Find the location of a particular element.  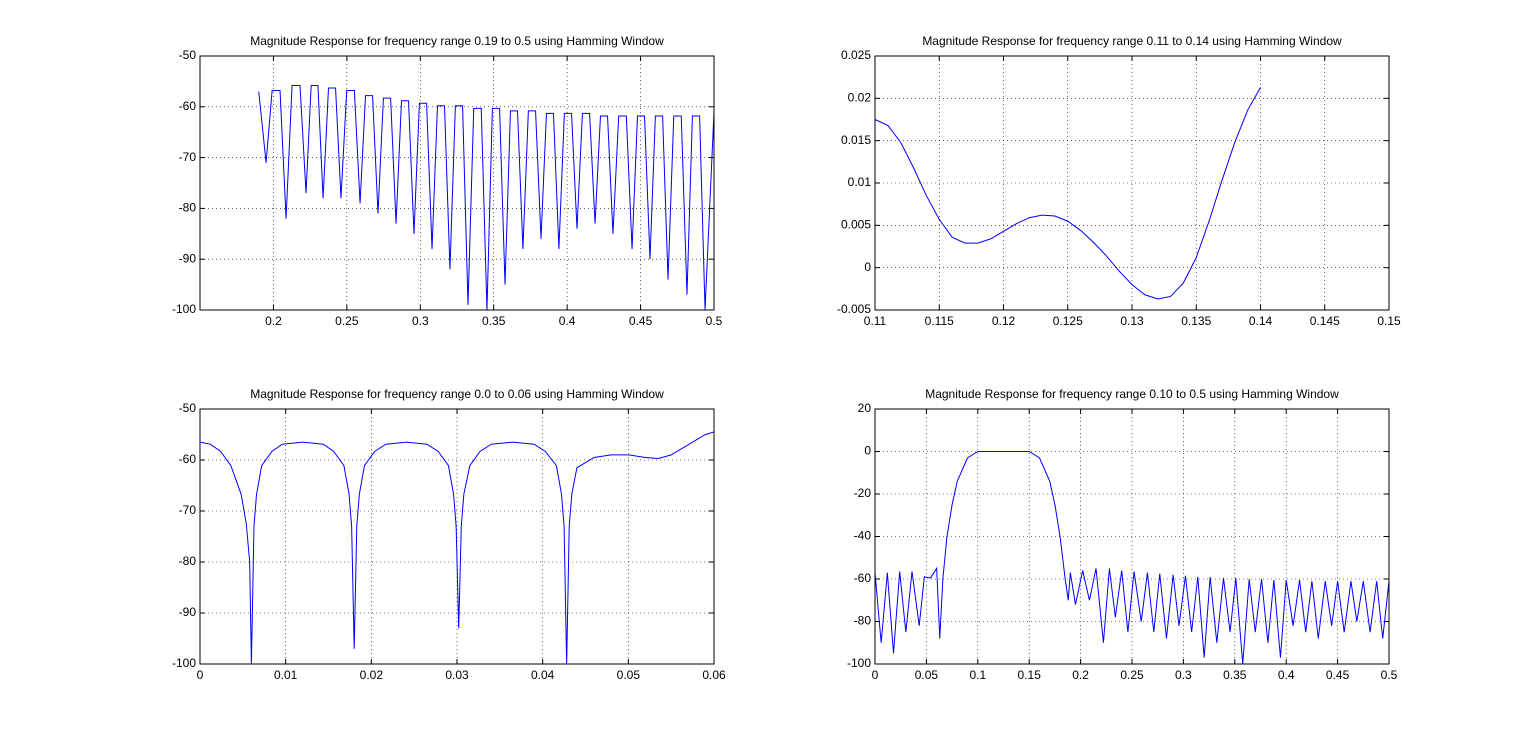

x-tick-label: 0.13 is located at coordinates (1132, 321).